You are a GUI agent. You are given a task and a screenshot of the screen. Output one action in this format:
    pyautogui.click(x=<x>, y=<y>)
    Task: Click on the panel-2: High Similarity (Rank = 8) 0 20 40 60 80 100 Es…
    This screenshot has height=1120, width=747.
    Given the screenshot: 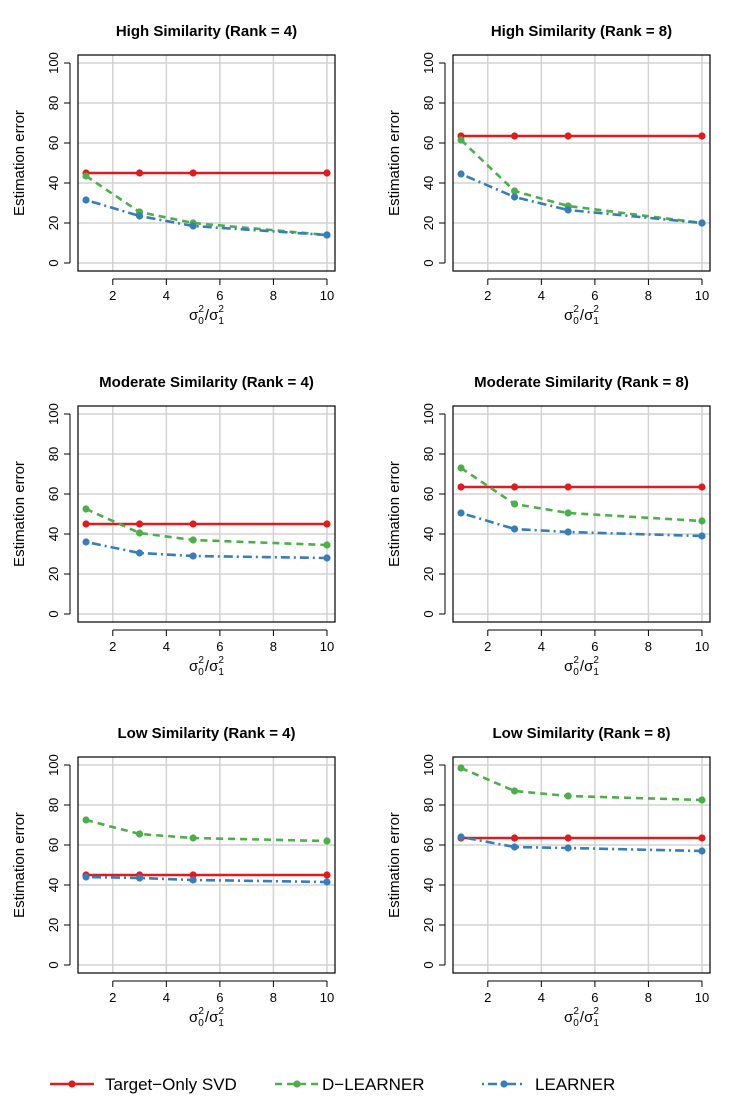 What is the action you would take?
    pyautogui.click(x=548, y=175)
    